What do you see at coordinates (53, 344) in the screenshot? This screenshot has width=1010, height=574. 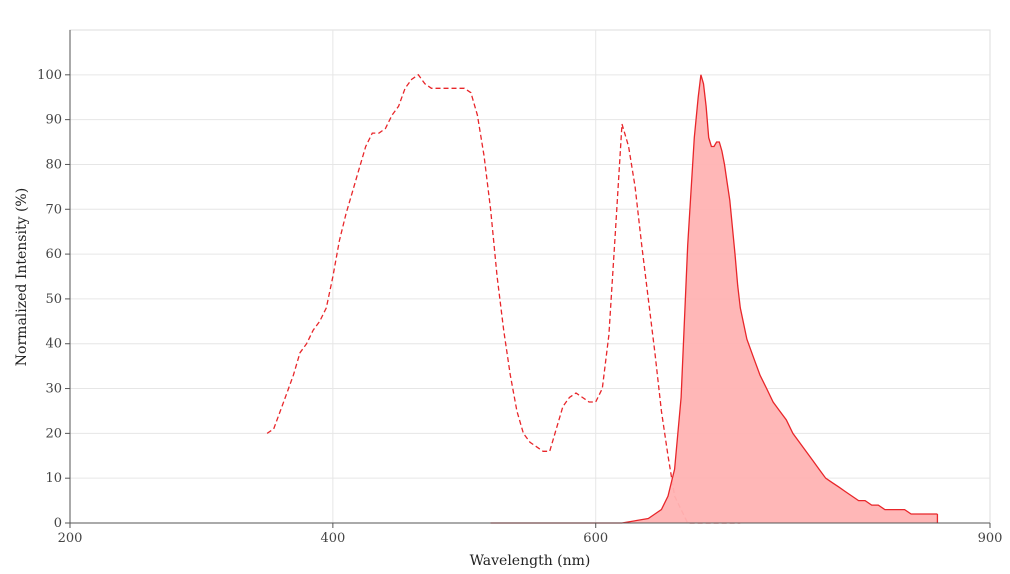 I see `y-tick-label: 40` at bounding box center [53, 344].